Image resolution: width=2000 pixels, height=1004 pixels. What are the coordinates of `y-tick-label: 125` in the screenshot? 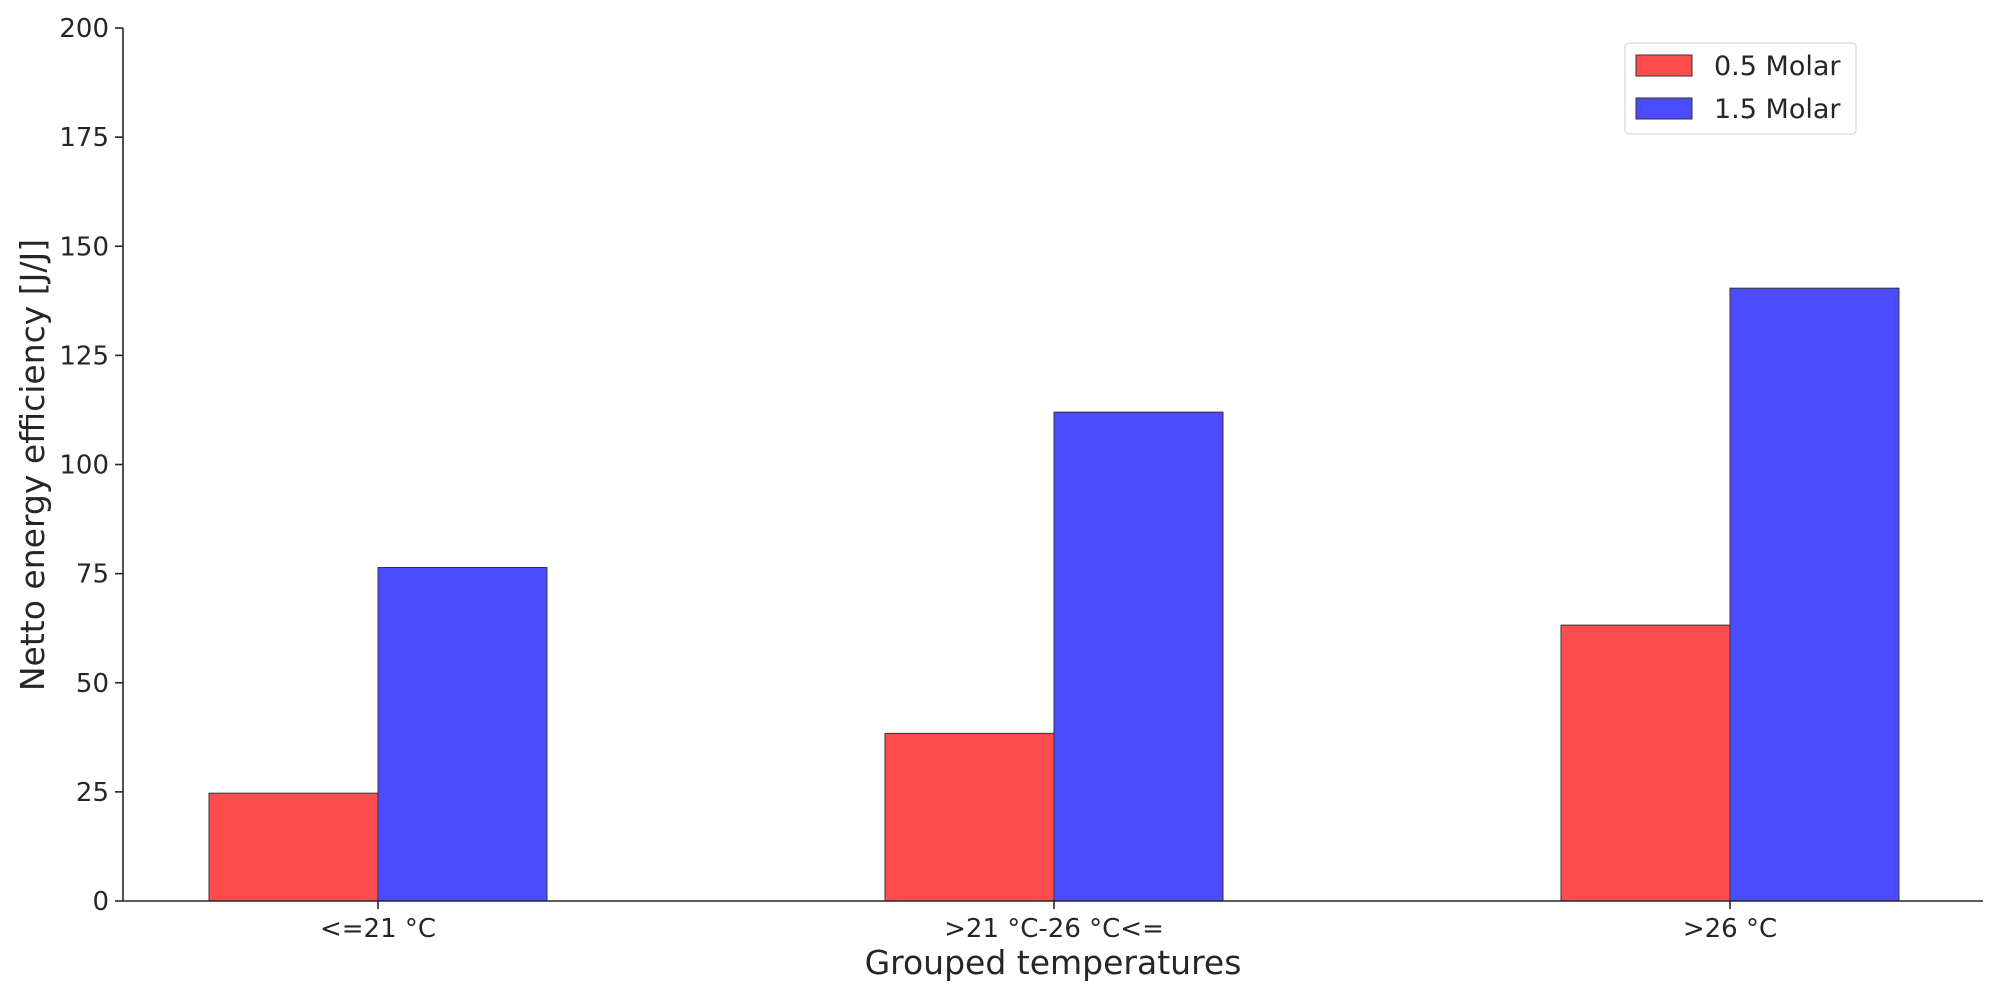 It's located at (84, 356).